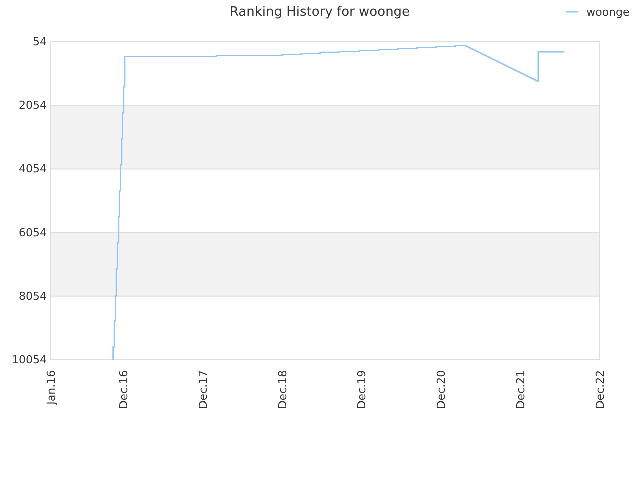 This screenshot has width=640, height=480. What do you see at coordinates (40, 42) in the screenshot?
I see `y-tick-label: 54` at bounding box center [40, 42].